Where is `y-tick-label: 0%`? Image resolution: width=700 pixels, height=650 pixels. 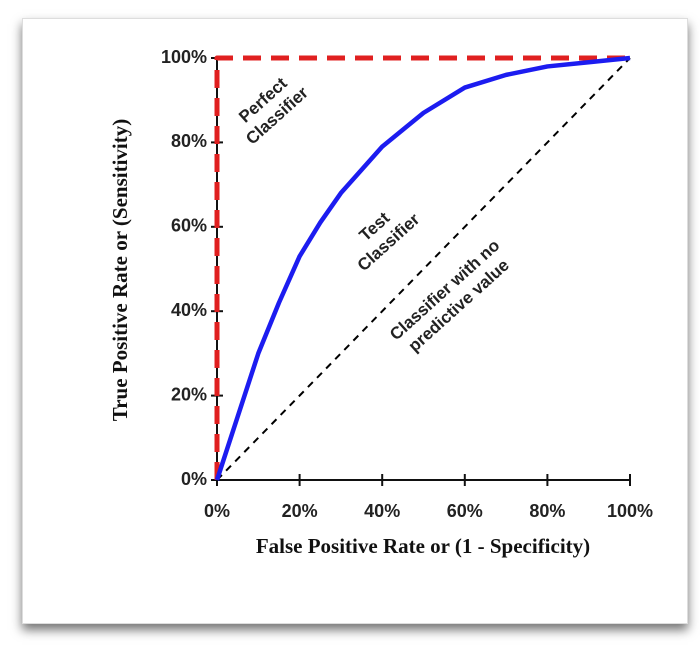 y-tick-label: 0% is located at coordinates (194, 479).